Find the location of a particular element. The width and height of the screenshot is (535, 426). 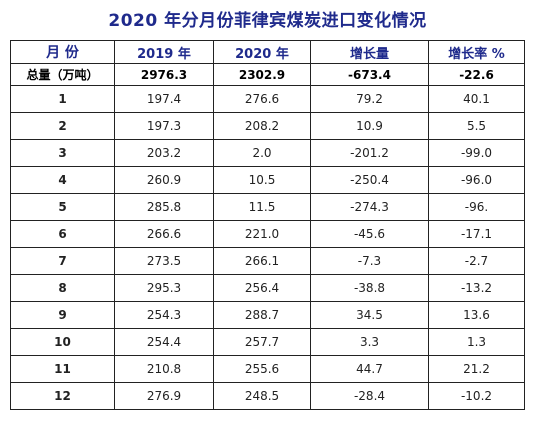

month-cell: 7 is located at coordinates (62, 261).